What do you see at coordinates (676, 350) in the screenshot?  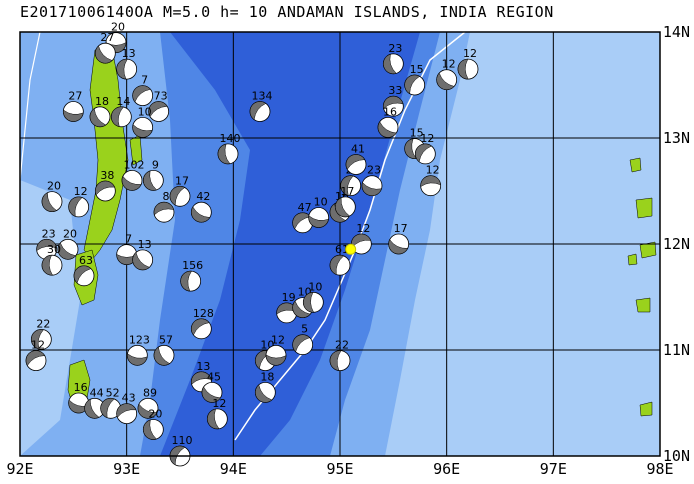 I see `lat-tick-label: 11N` at bounding box center [676, 350].